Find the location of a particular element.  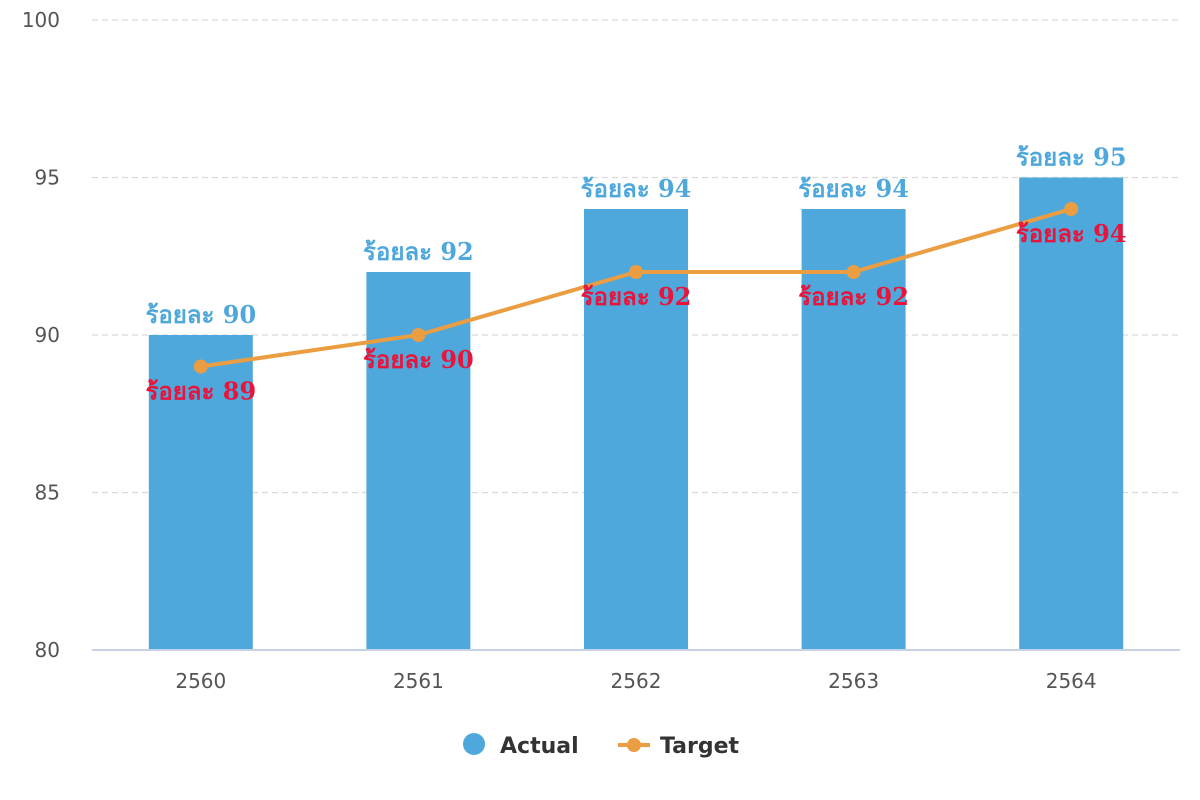

target-data-label: ร้อยละ 90 is located at coordinates (418, 359).